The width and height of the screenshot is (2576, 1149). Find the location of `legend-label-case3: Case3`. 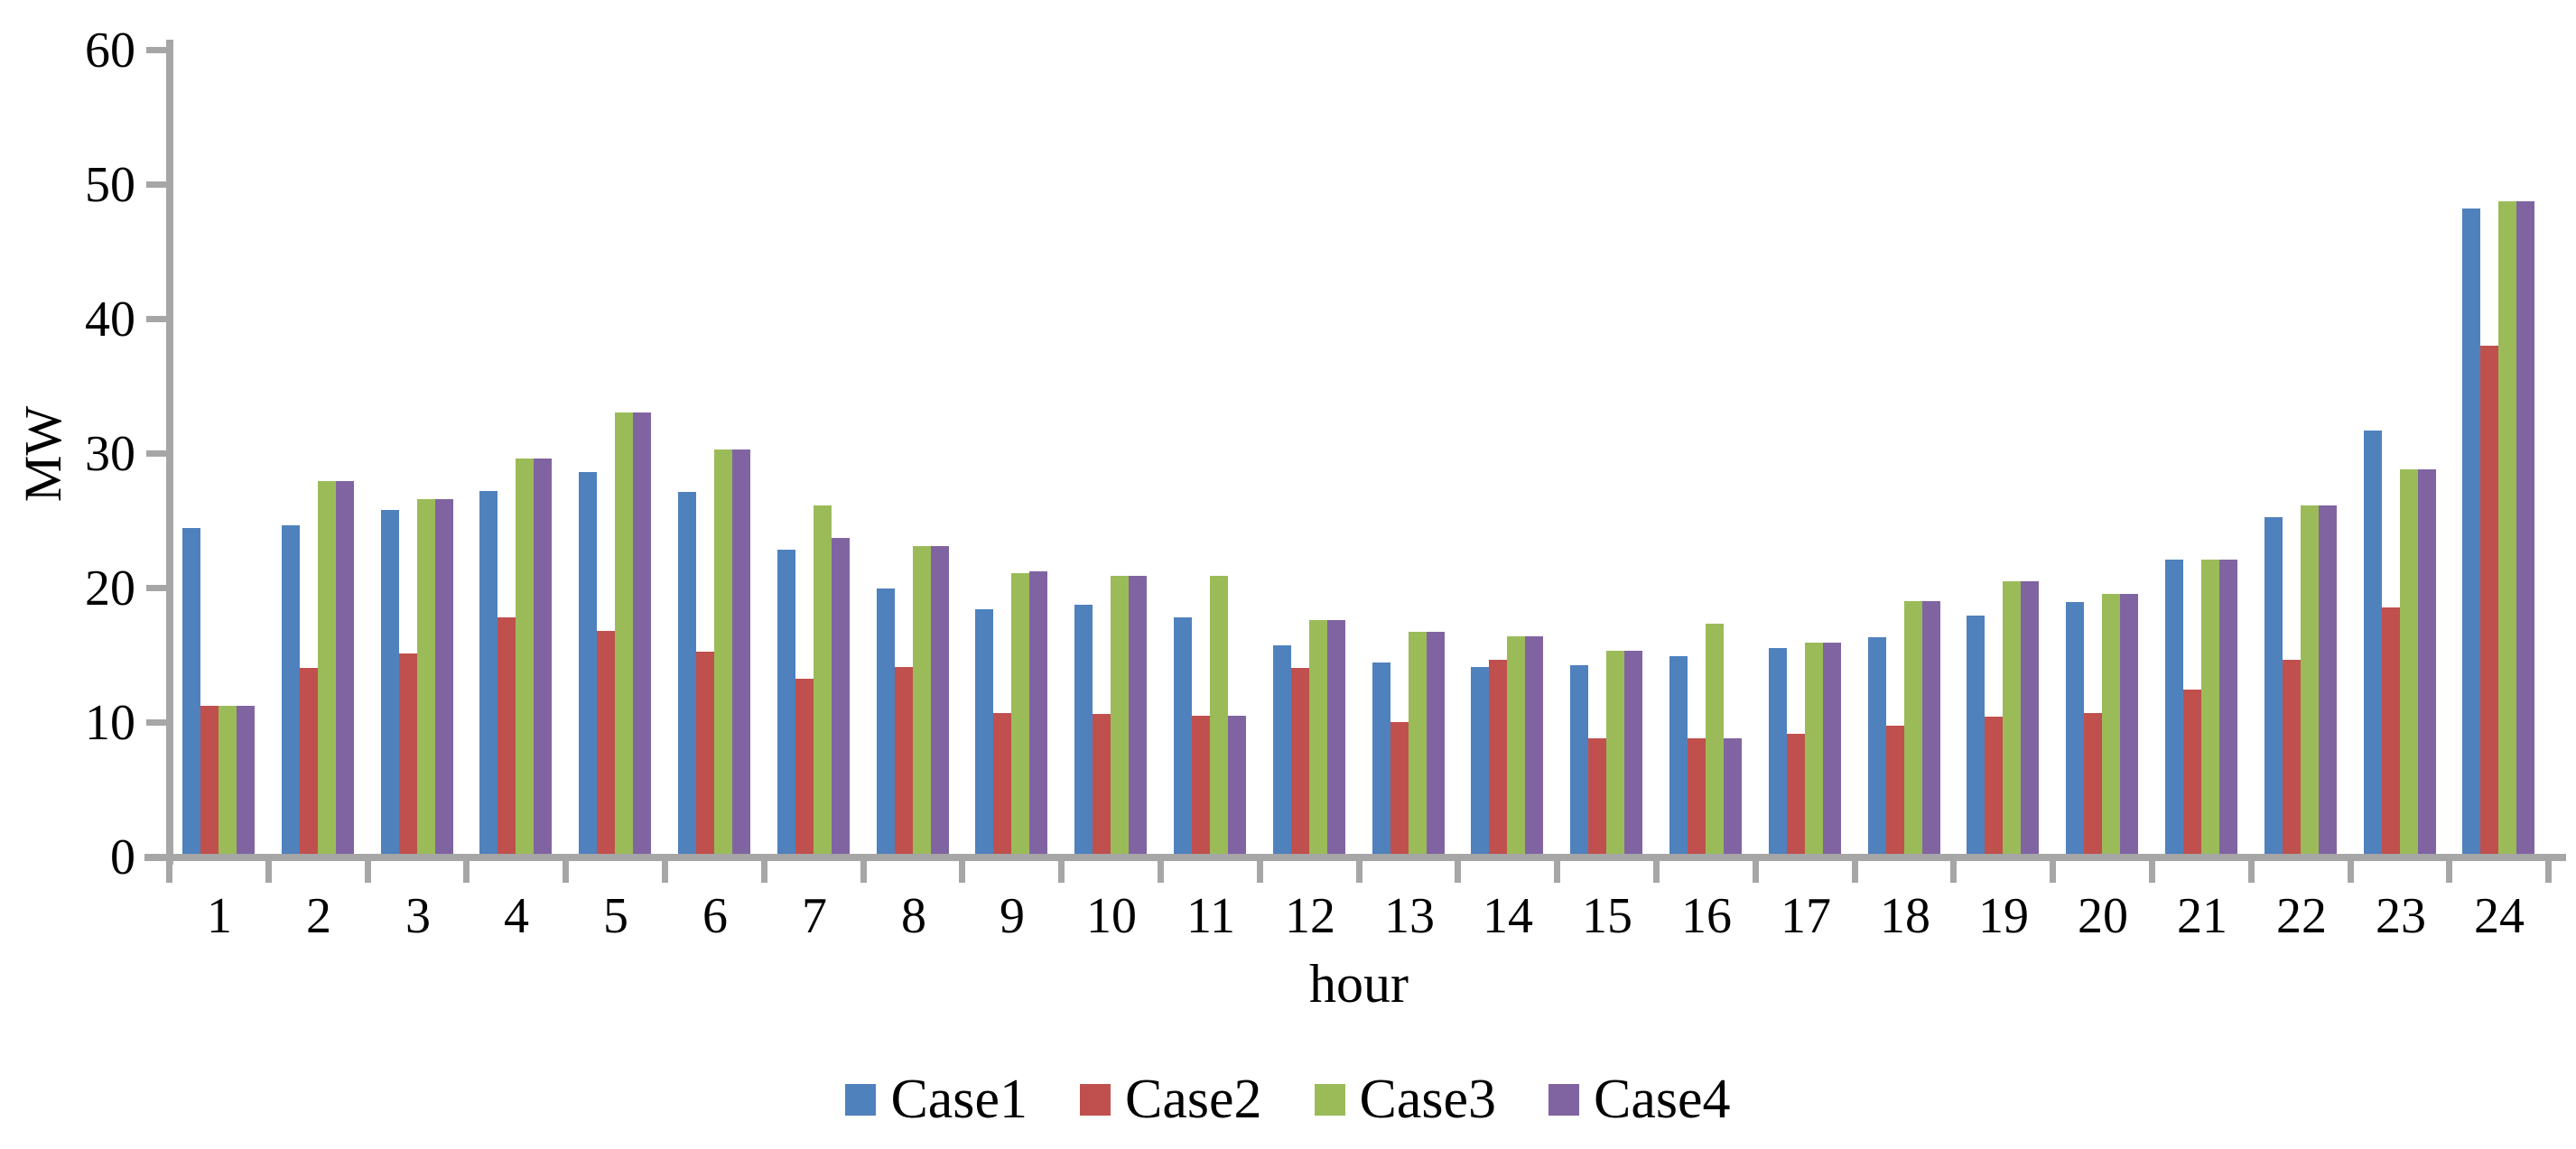

legend-label-case3: Case3 is located at coordinates (1428, 1099).